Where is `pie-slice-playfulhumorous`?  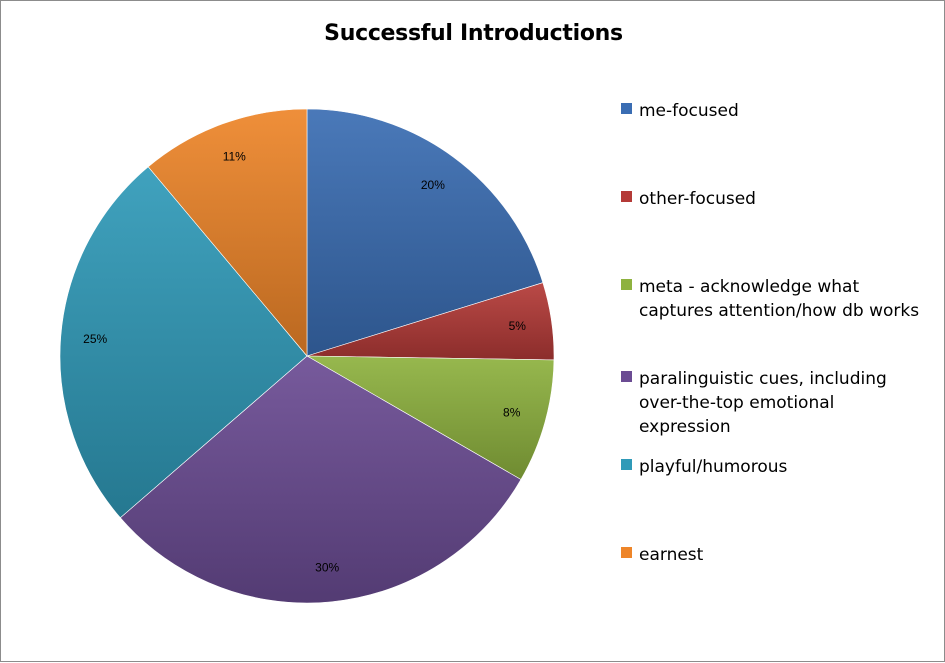
pie-slice-playfulhumorous is located at coordinates (183, 342).